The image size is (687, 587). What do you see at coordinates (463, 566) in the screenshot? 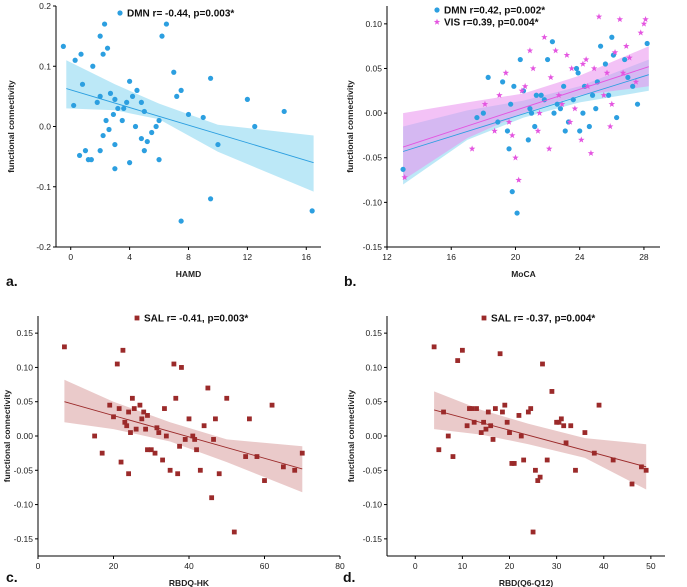
I see `x-tick-label: 10` at bounding box center [463, 566].